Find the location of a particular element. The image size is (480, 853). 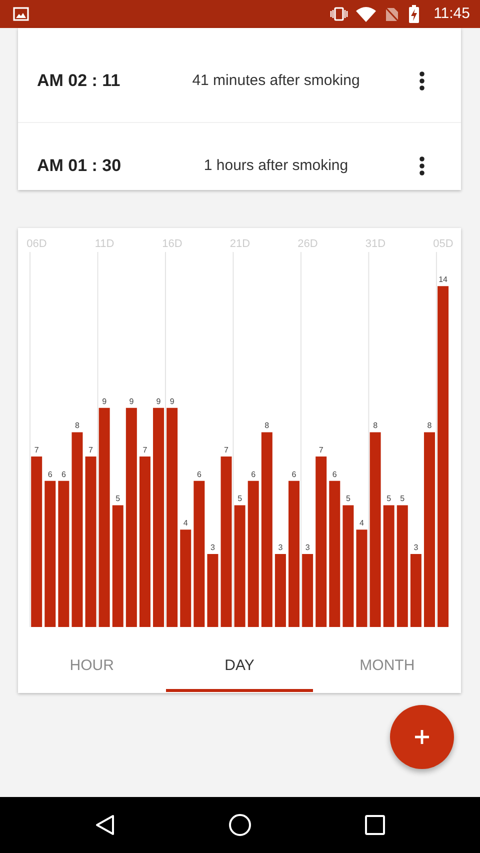

text: DAY is located at coordinates (240, 666).